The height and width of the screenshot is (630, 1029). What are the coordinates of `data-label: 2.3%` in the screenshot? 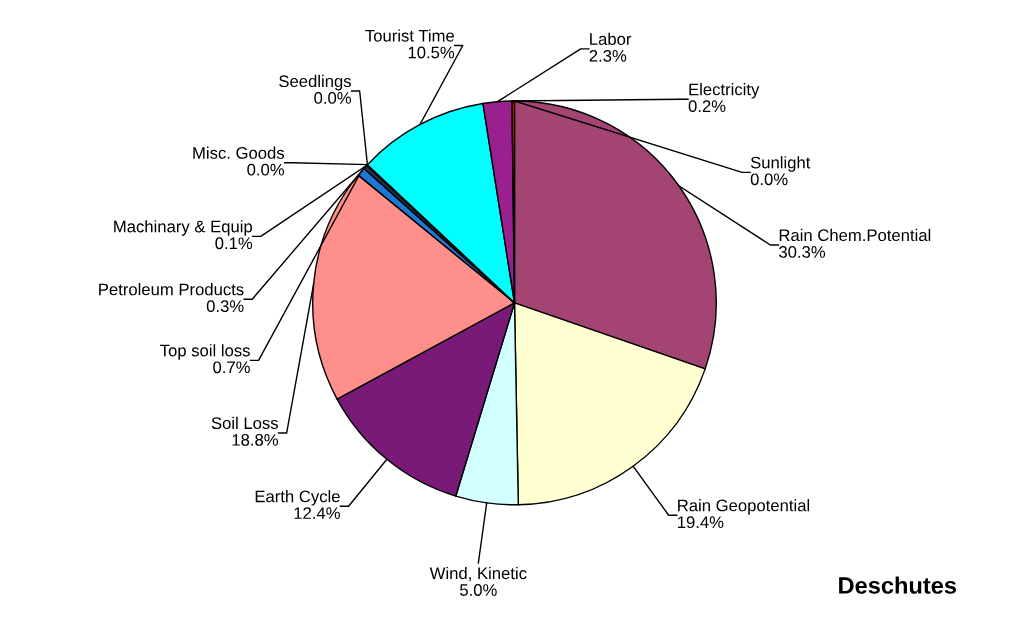 It's located at (608, 55).